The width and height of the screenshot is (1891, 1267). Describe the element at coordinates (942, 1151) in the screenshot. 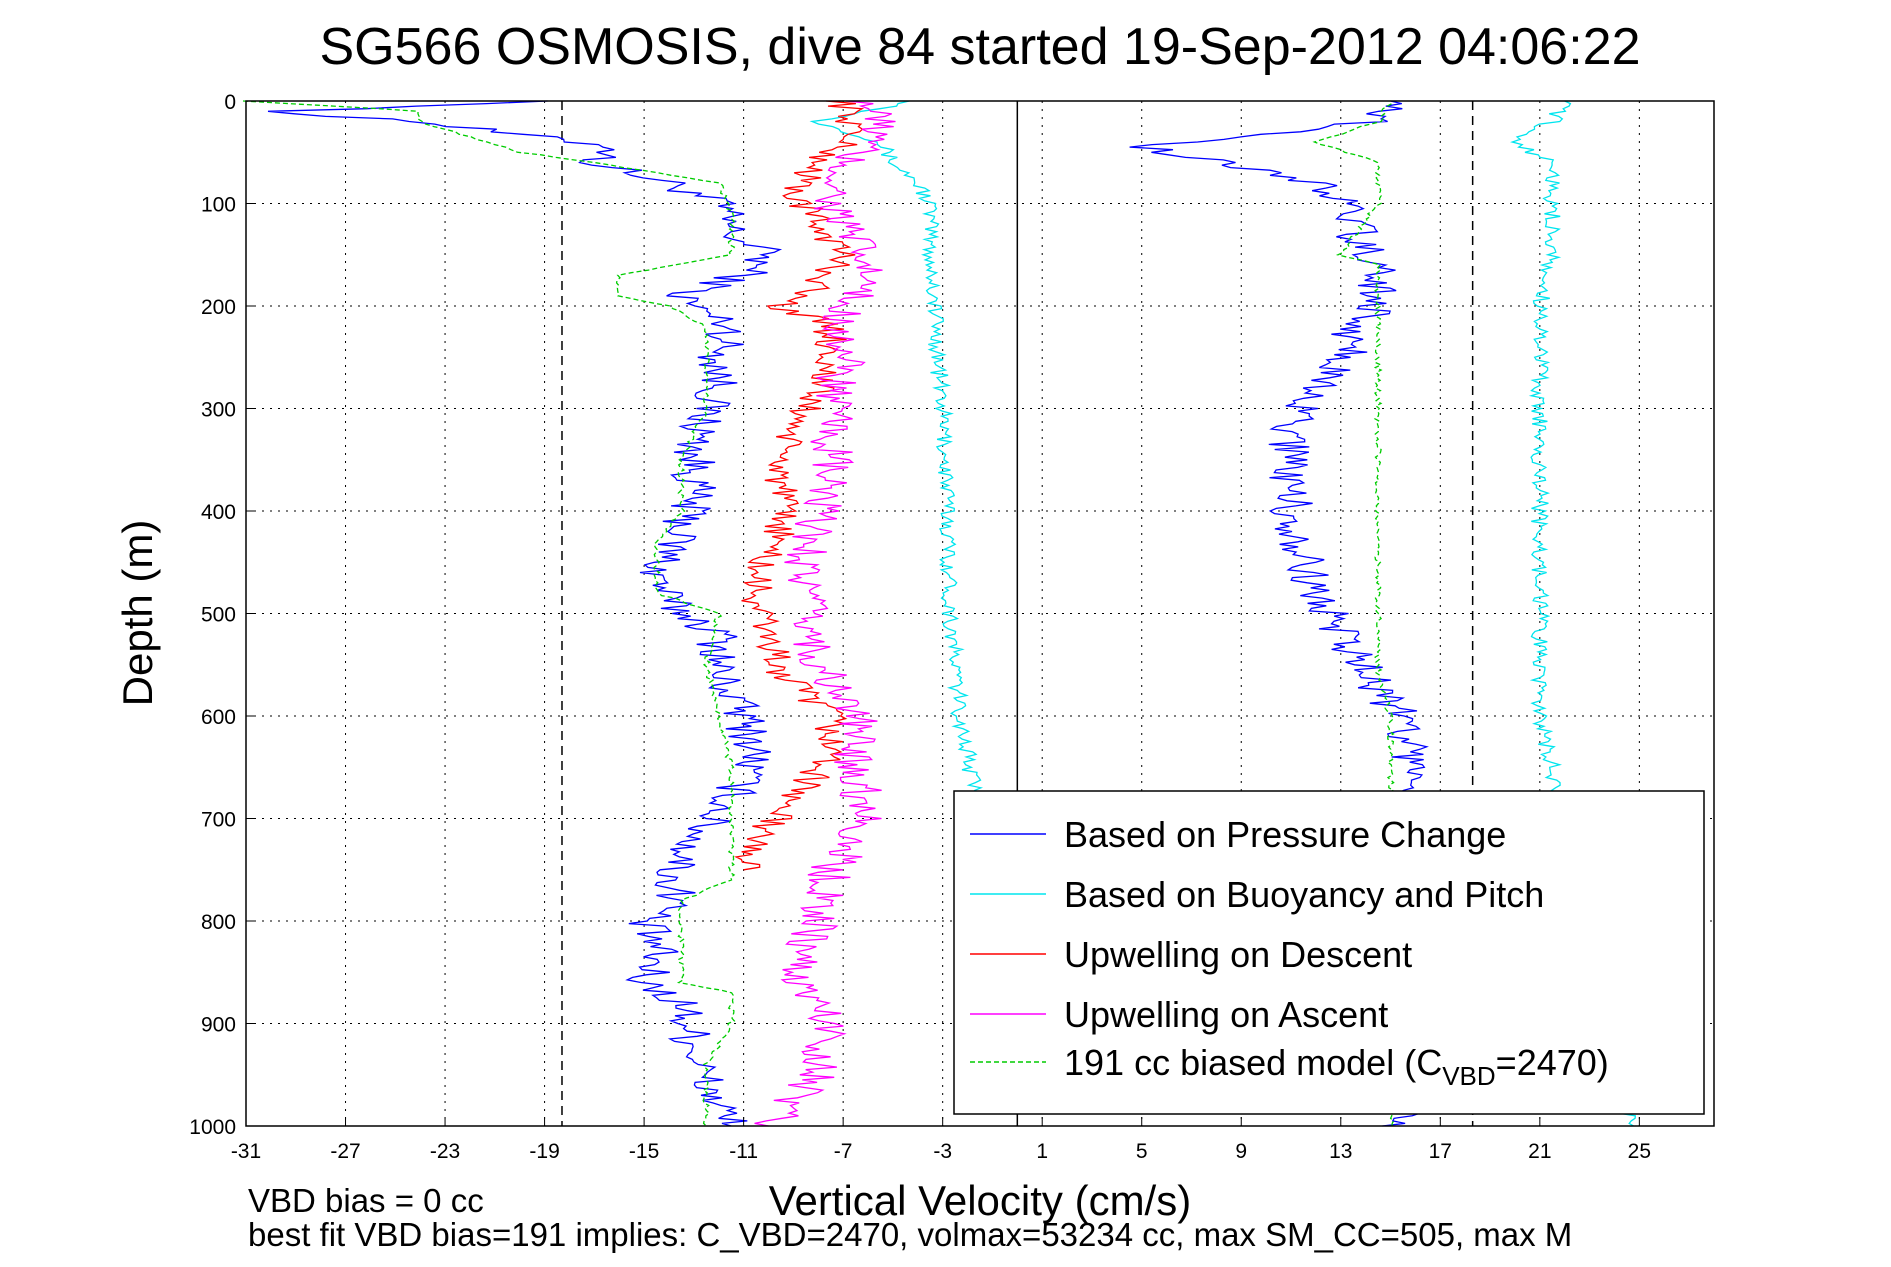

I see `x-tick-label: -3` at that location.